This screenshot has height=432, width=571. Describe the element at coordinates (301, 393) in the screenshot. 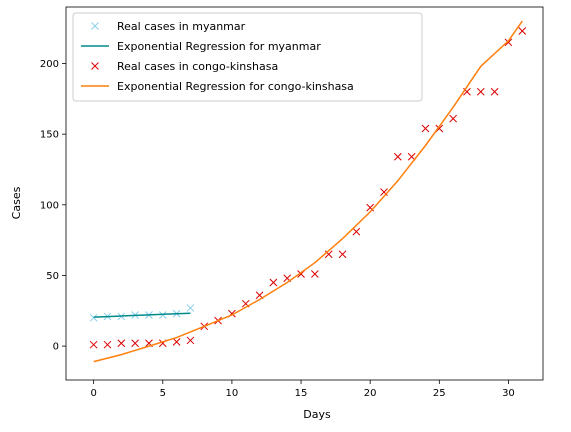

I see `x-tick-label: 15` at that location.